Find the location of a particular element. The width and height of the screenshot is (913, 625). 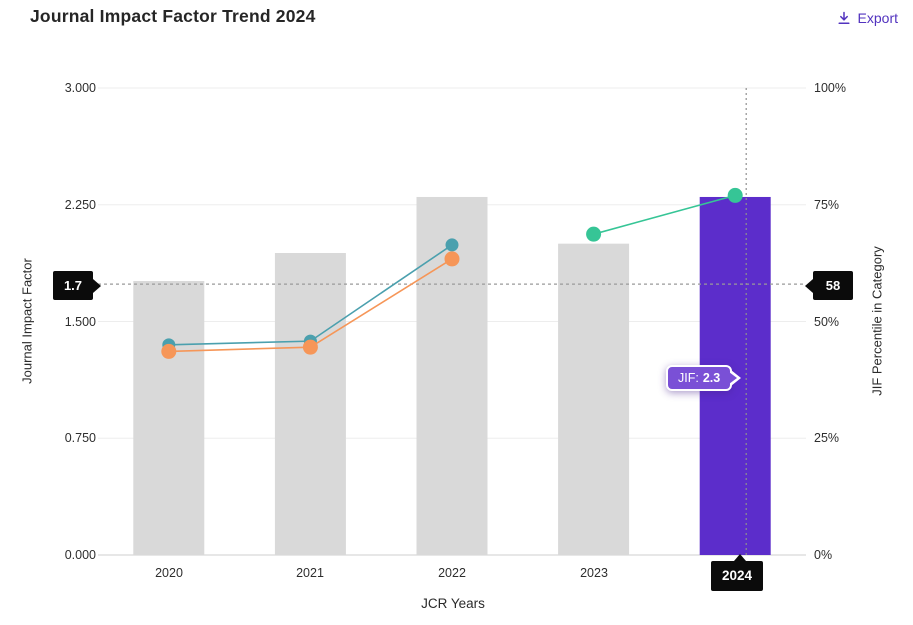

download-icon is located at coordinates (843, 17).